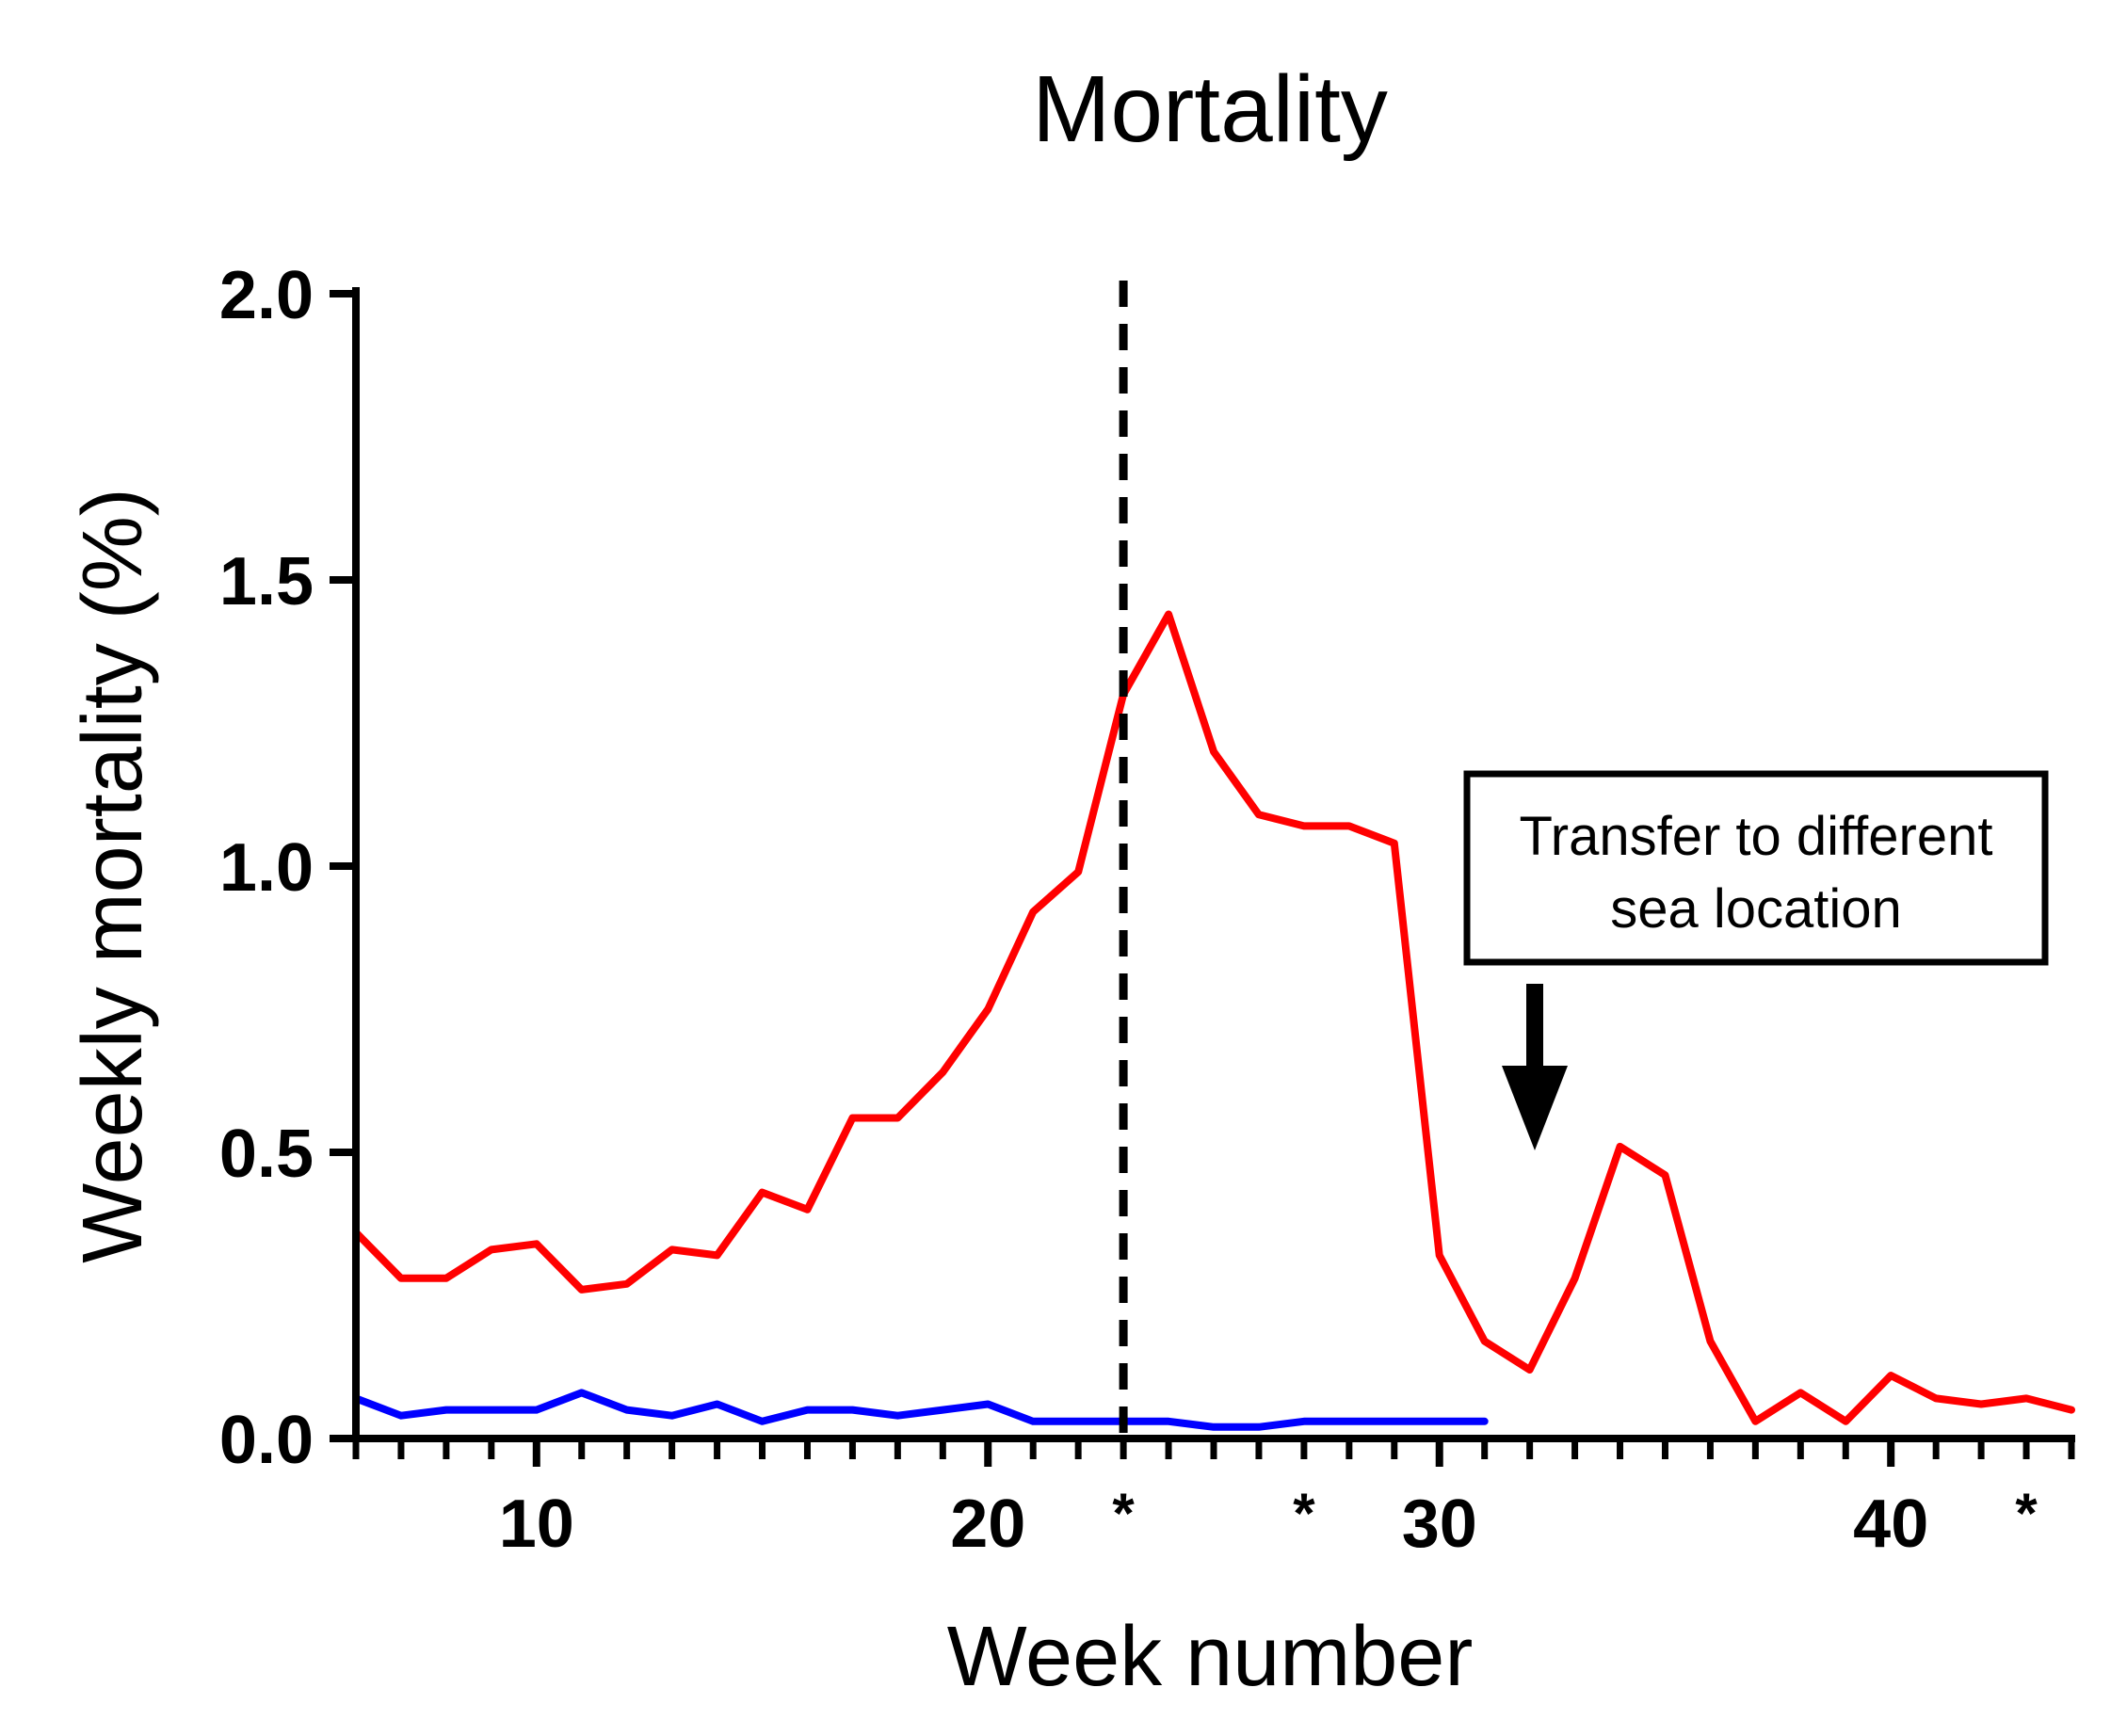  Describe the element at coordinates (266, 581) in the screenshot. I see `y-tick-label: 1.5` at that location.